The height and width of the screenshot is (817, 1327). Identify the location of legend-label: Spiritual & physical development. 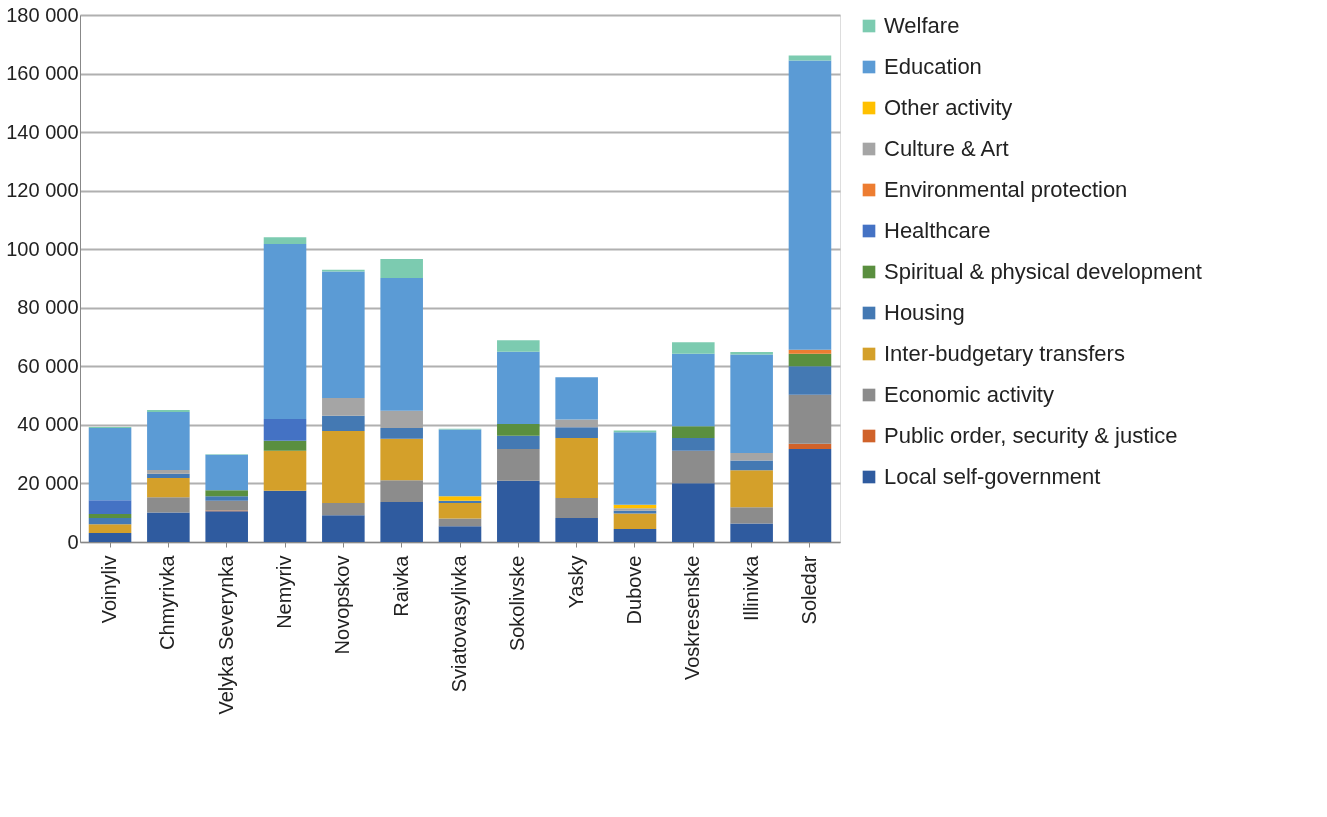
(1043, 271).